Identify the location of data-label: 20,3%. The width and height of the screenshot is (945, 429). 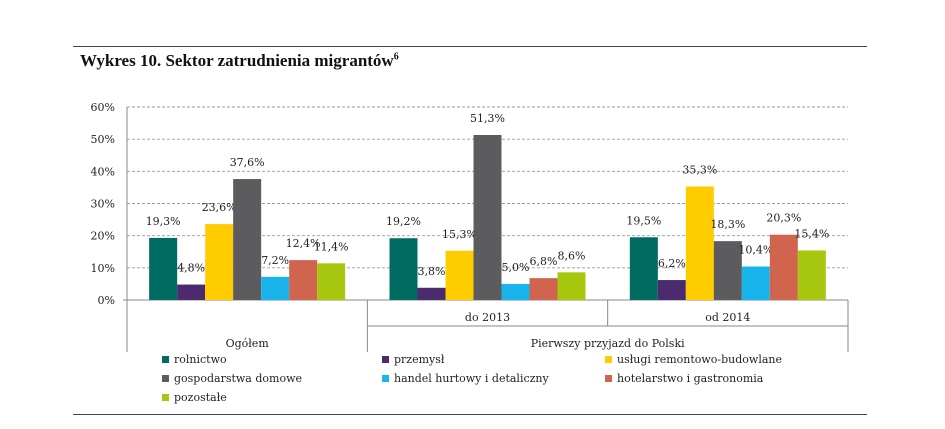
(783, 218).